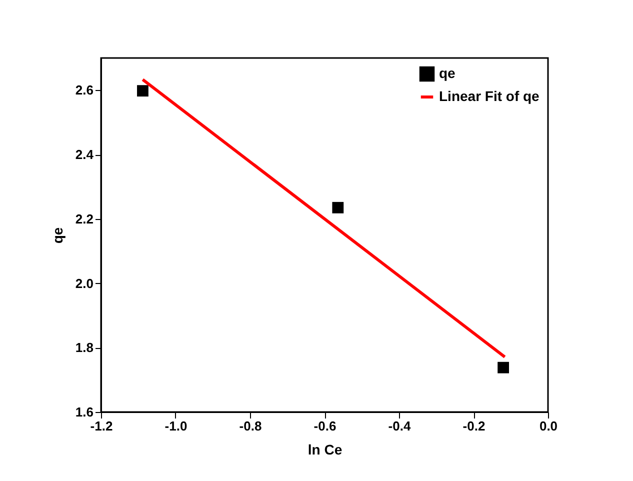 The width and height of the screenshot is (633, 481). What do you see at coordinates (57, 235) in the screenshot?
I see `y-axis-title: qe` at bounding box center [57, 235].